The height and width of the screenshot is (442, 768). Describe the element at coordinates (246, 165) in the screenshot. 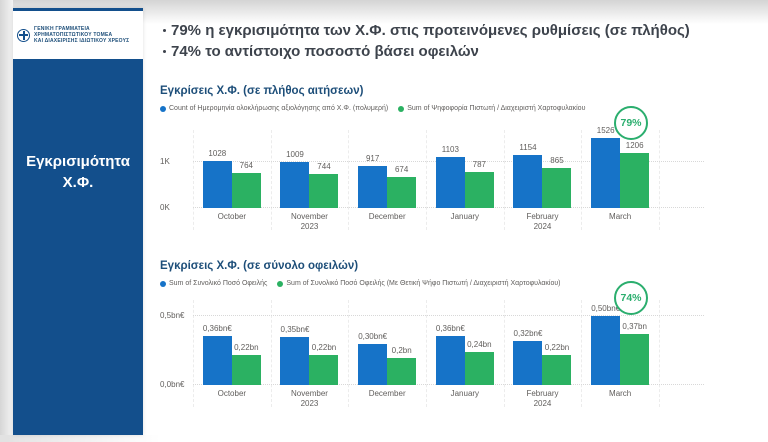

I see `bar-value-label: 764` at that location.